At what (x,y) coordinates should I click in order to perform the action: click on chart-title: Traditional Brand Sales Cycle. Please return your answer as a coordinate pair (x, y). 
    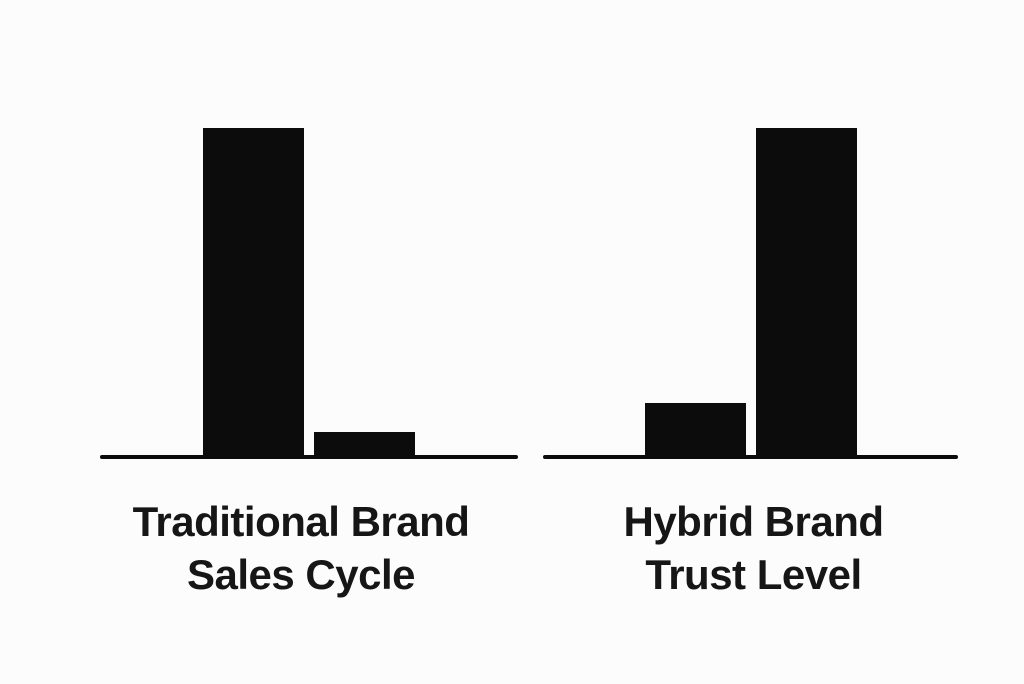
    Looking at the image, I should click on (301, 548).